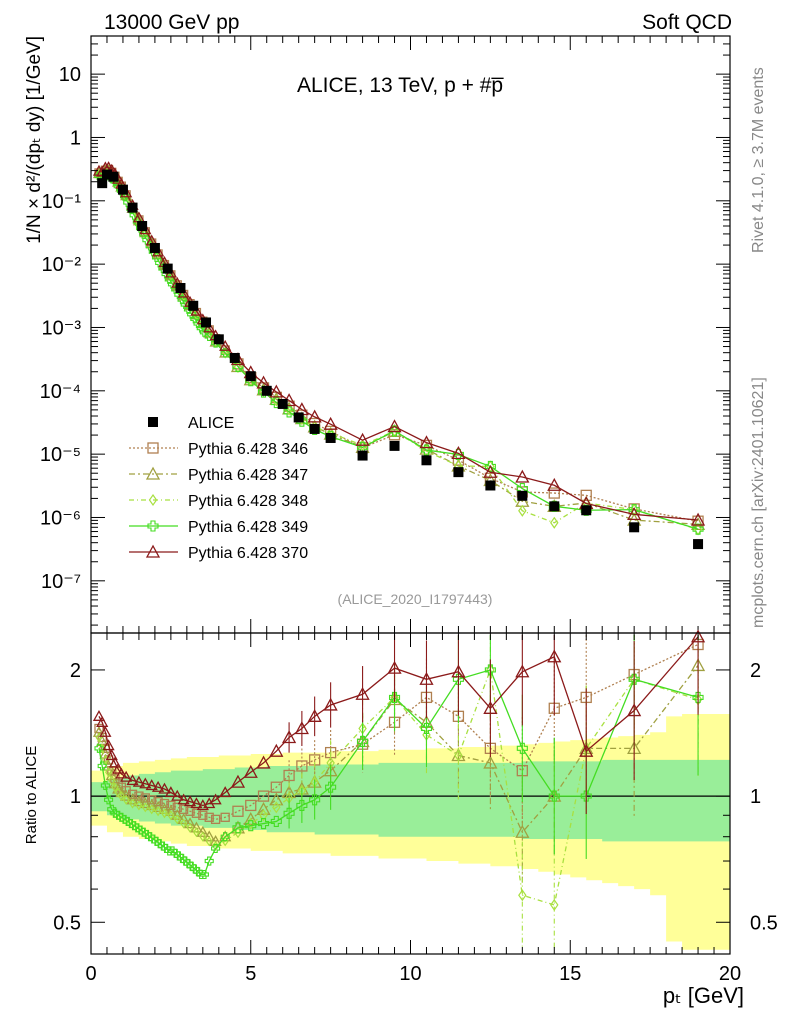 The height and width of the screenshot is (1024, 786). I want to click on legend-label: Pythia 6.428 370, so click(248, 553).